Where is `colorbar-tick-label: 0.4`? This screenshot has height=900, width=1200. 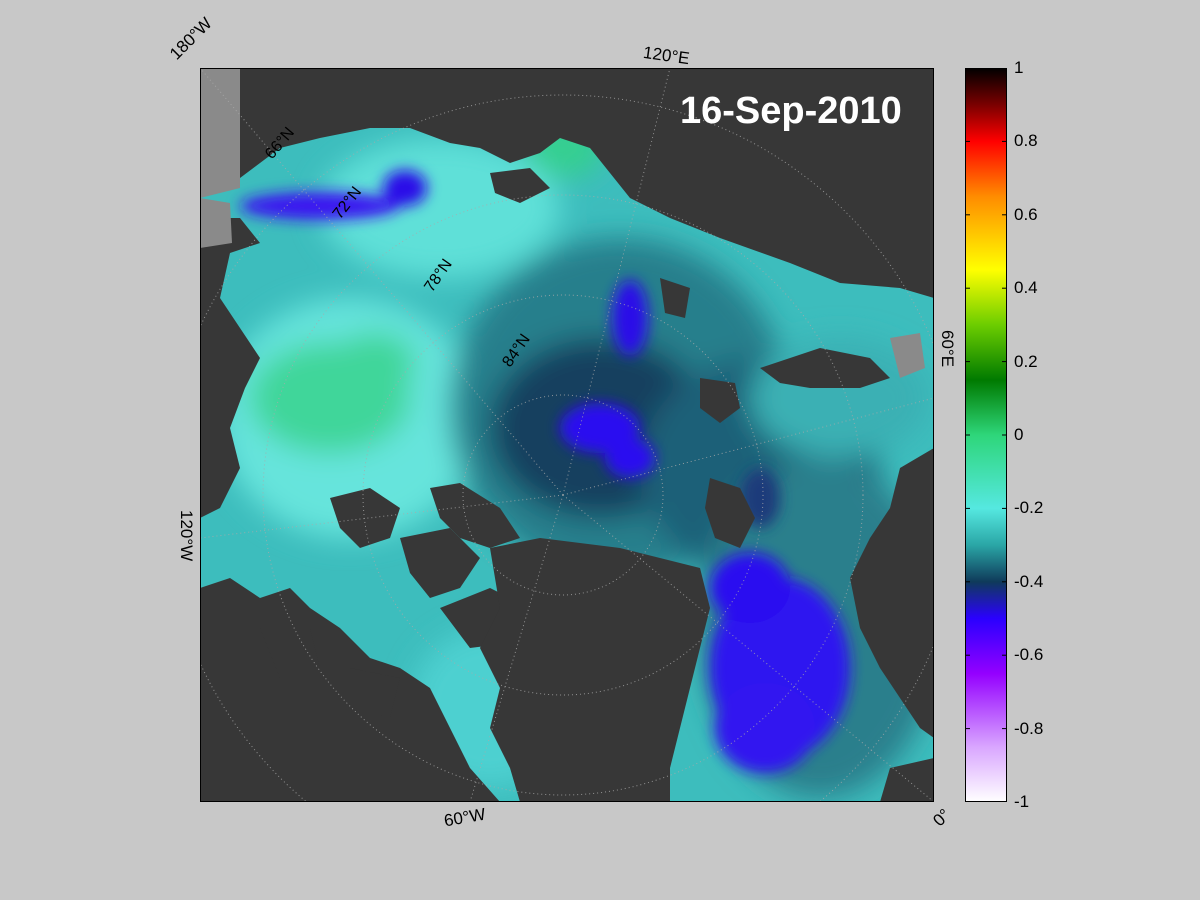
colorbar-tick-label: 0.4 is located at coordinates (1026, 288).